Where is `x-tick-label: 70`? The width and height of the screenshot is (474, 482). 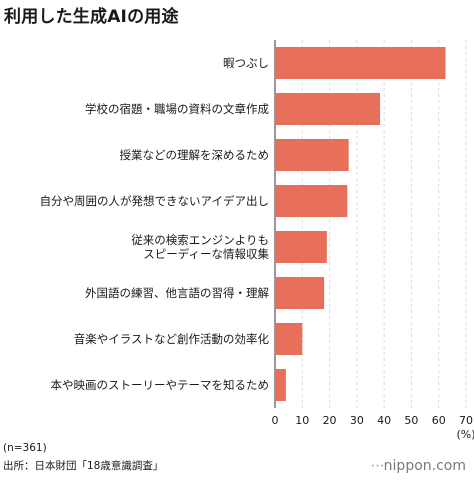
x-tick-label: 70 is located at coordinates (466, 420).